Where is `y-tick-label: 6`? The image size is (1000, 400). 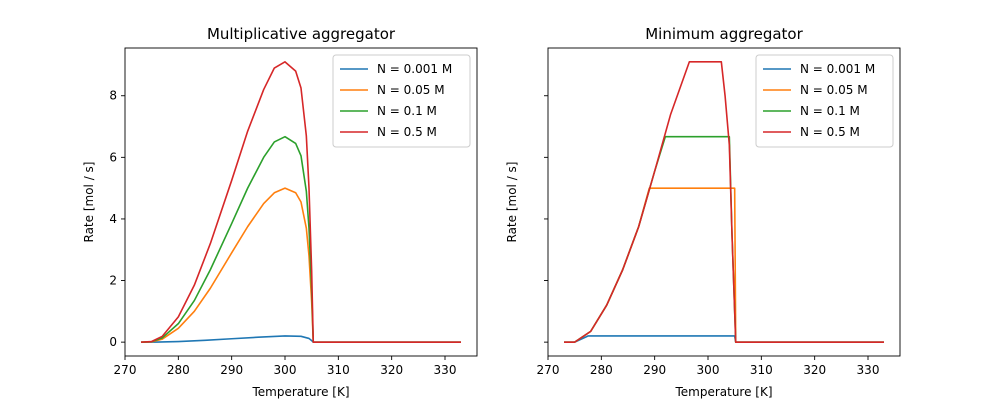
y-tick-label: 6 is located at coordinates (113, 157).